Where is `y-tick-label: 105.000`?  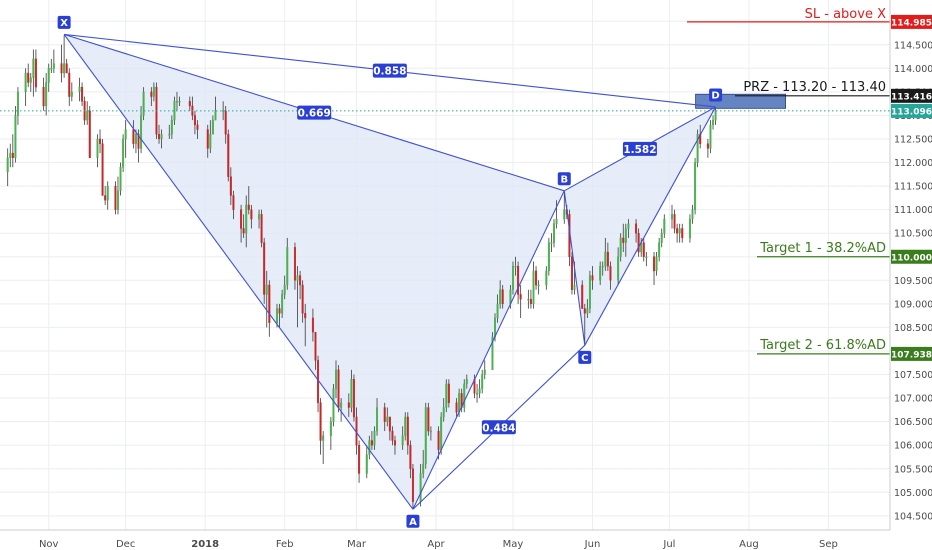 y-tick-label: 105.000 is located at coordinates (913, 493).